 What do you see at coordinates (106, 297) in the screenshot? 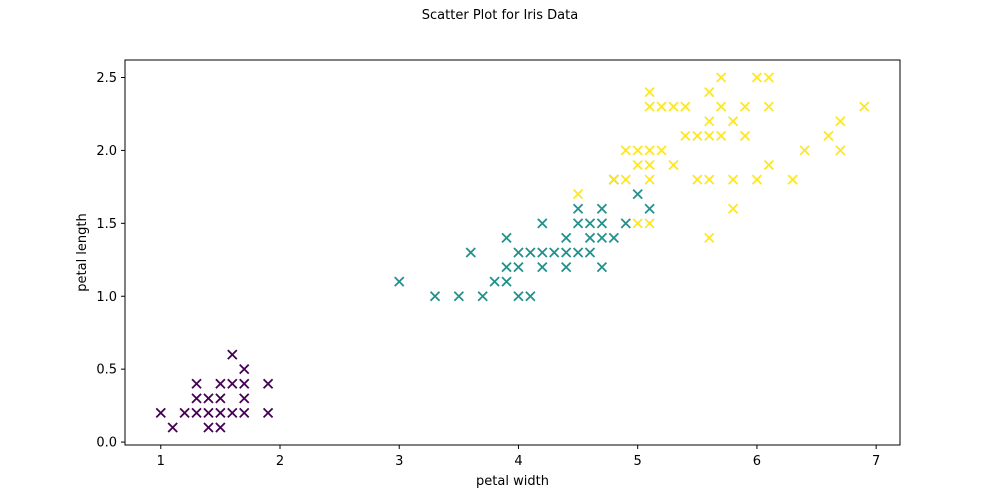
I see `y-tick-label: 1.0` at bounding box center [106, 297].